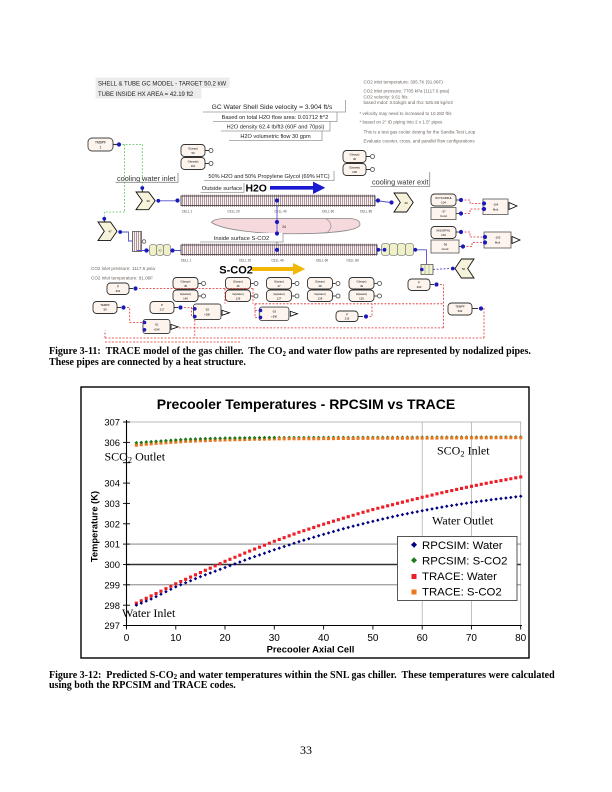 The width and height of the screenshot is (612, 792). Describe the element at coordinates (238, 286) in the screenshot. I see `svg-text: 46` at that location.